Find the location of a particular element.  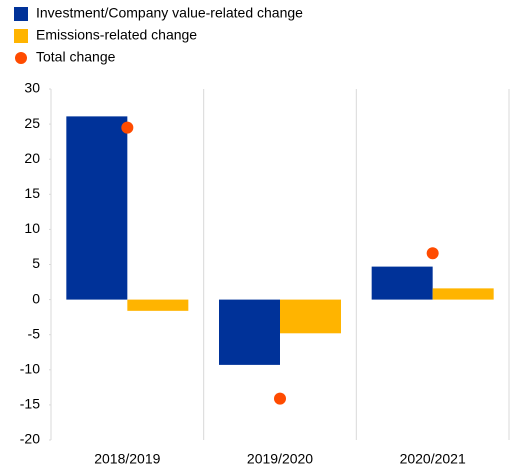

x-tick-label: 2020/2021 is located at coordinates (433, 459).